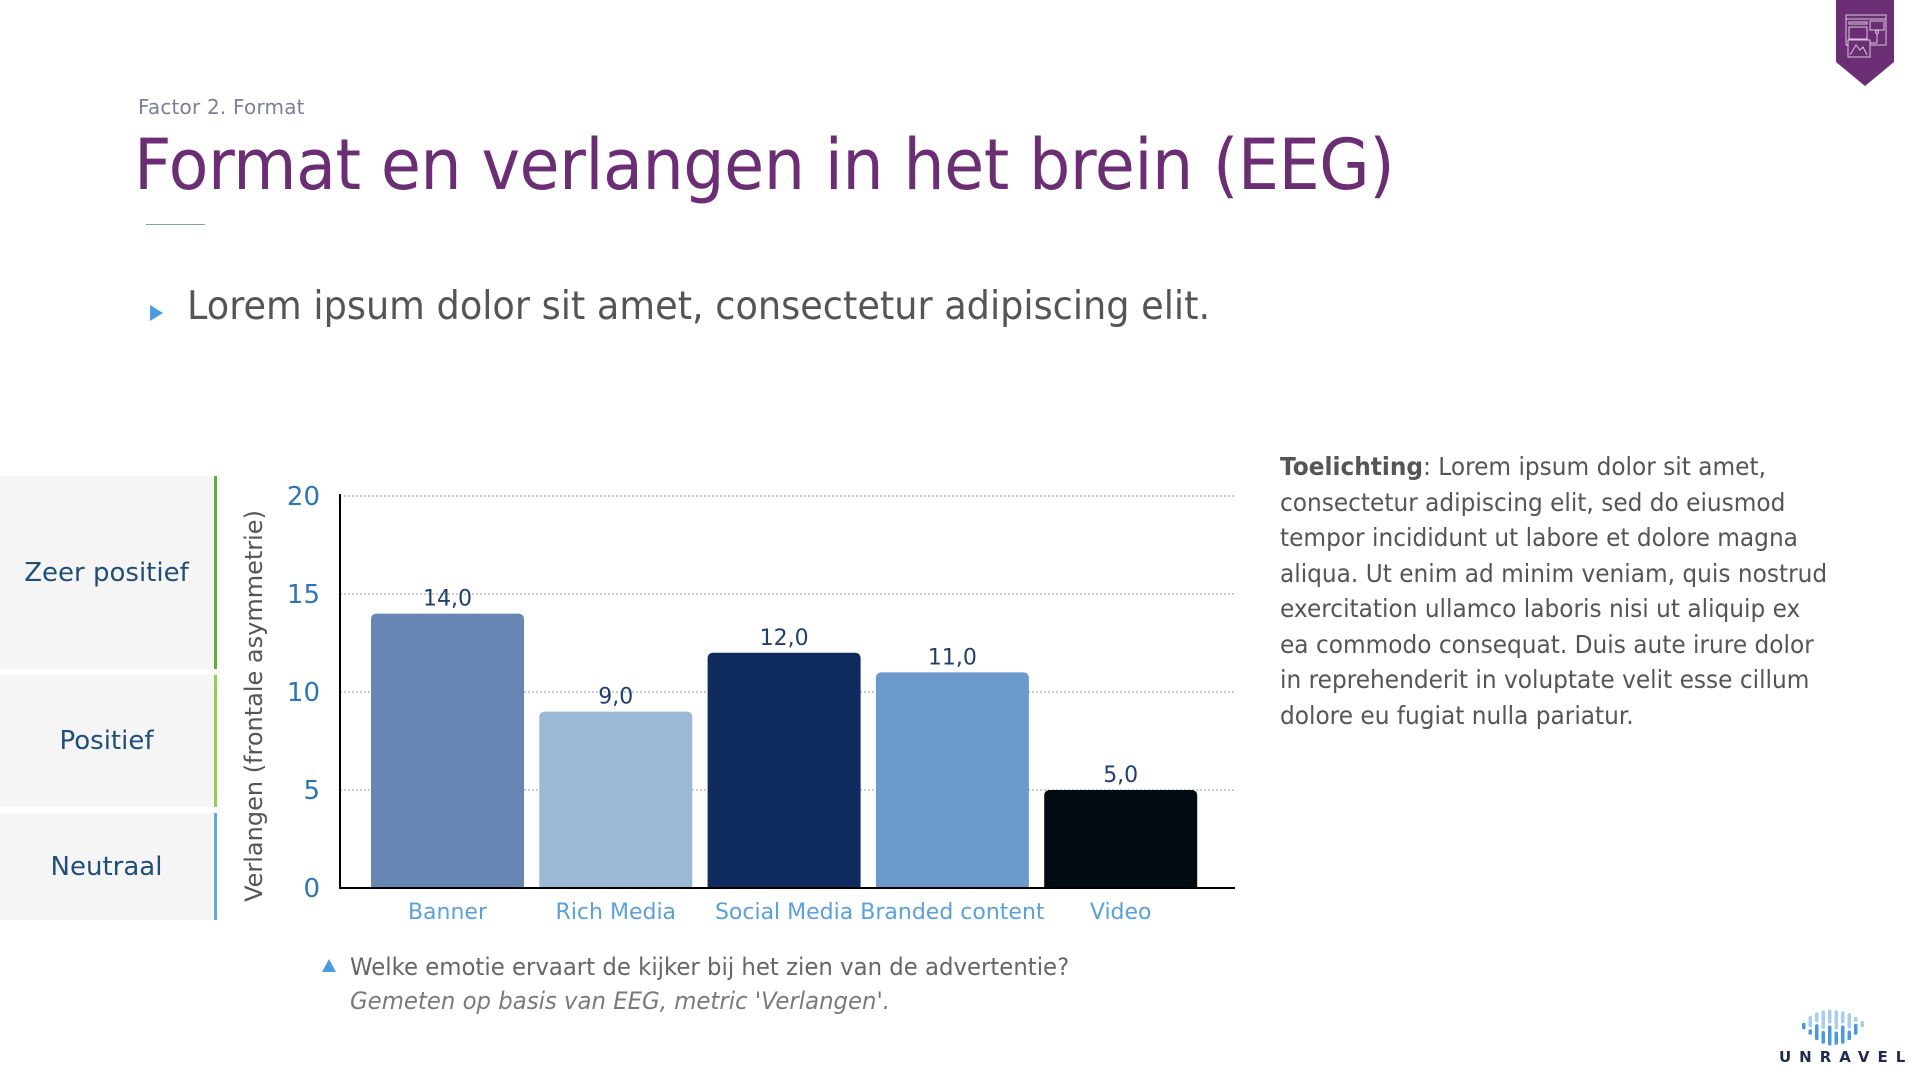 This screenshot has height=1080, width=1920. Describe the element at coordinates (156, 313) in the screenshot. I see `bullet-triangle-icon` at that location.